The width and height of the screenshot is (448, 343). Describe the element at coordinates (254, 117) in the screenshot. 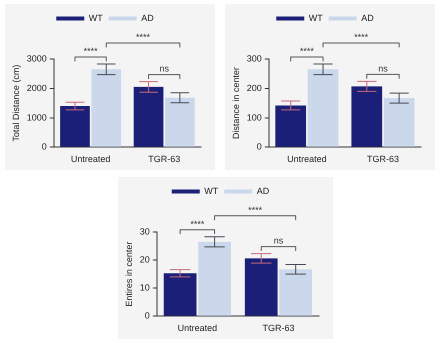

I see `y-tick-label: 100` at that location.